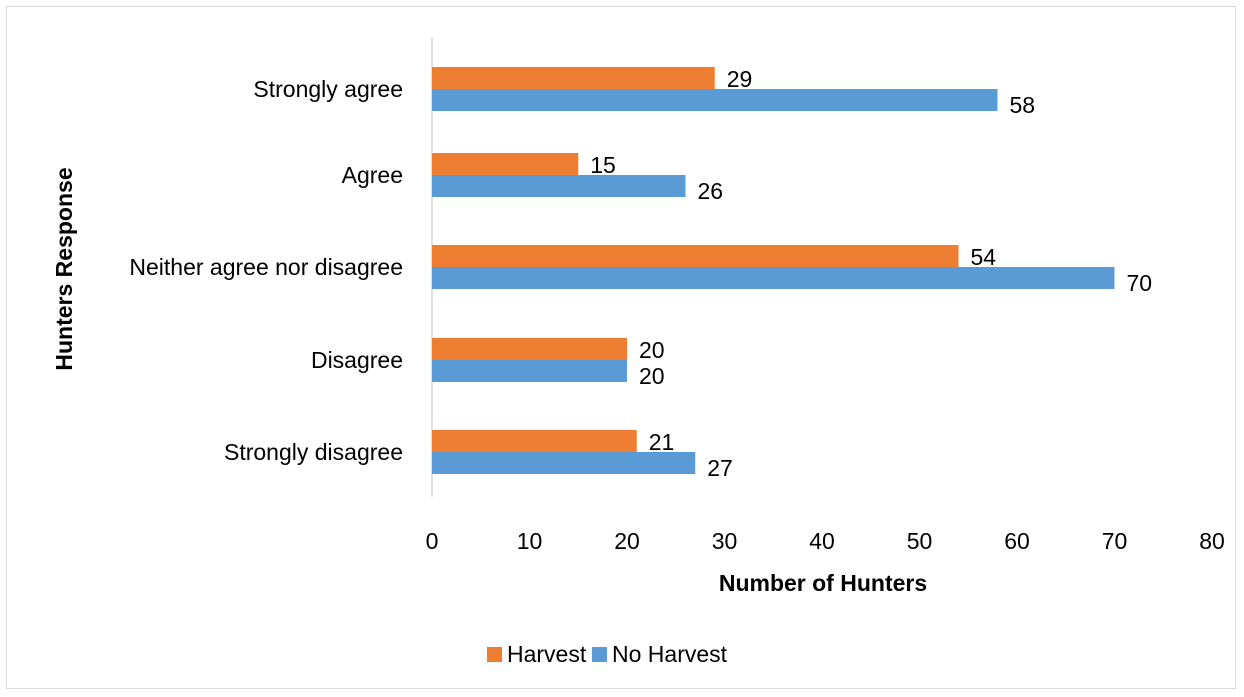 The image size is (1244, 697). I want to click on category-label: Strongly disagree, so click(313, 452).